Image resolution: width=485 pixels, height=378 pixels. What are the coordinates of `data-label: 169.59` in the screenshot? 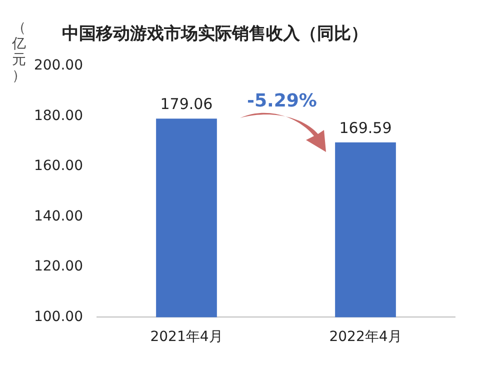 It's located at (365, 127).